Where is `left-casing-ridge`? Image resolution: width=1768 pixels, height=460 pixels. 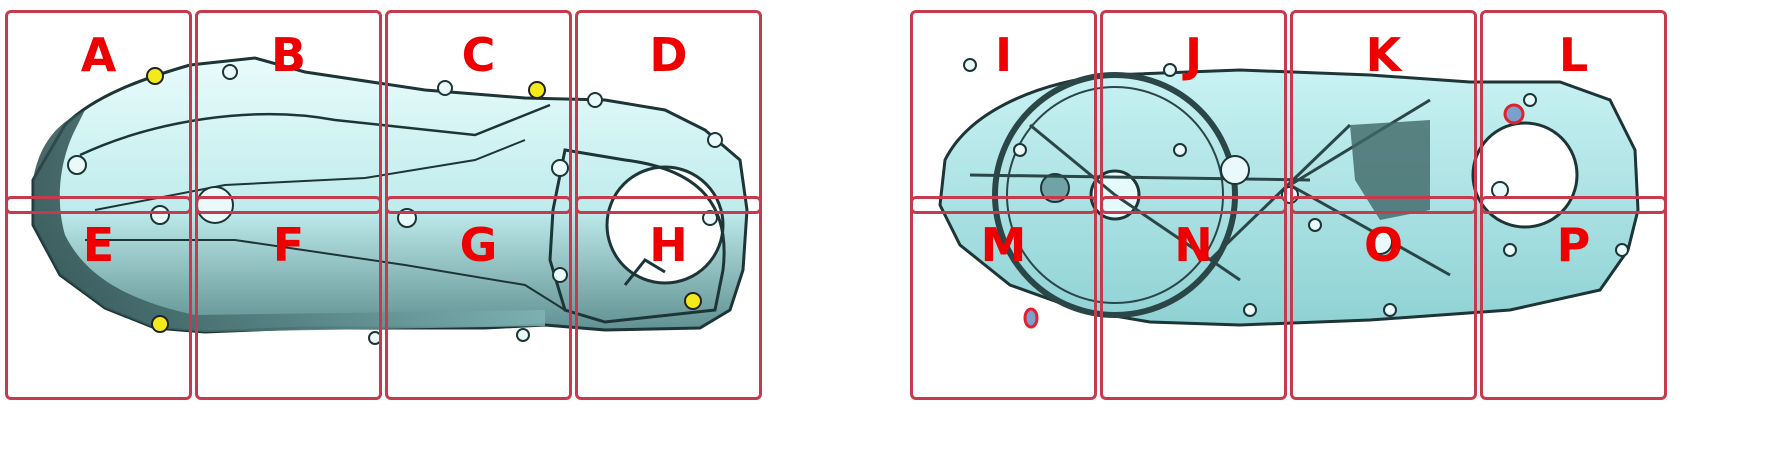 left-casing-ridge is located at coordinates (315, 130).